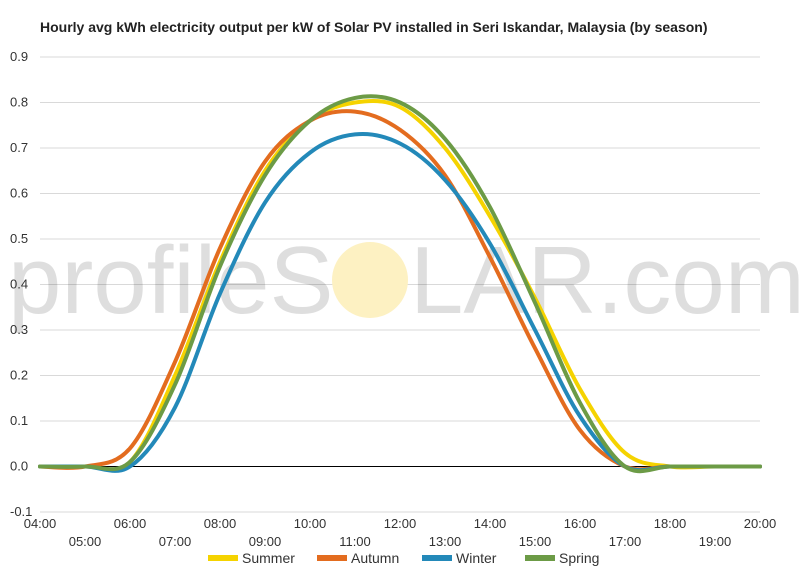 This screenshot has height=570, width=800. What do you see at coordinates (605, 280) in the screenshot?
I see `watermark-text-right: LAR.com` at bounding box center [605, 280].